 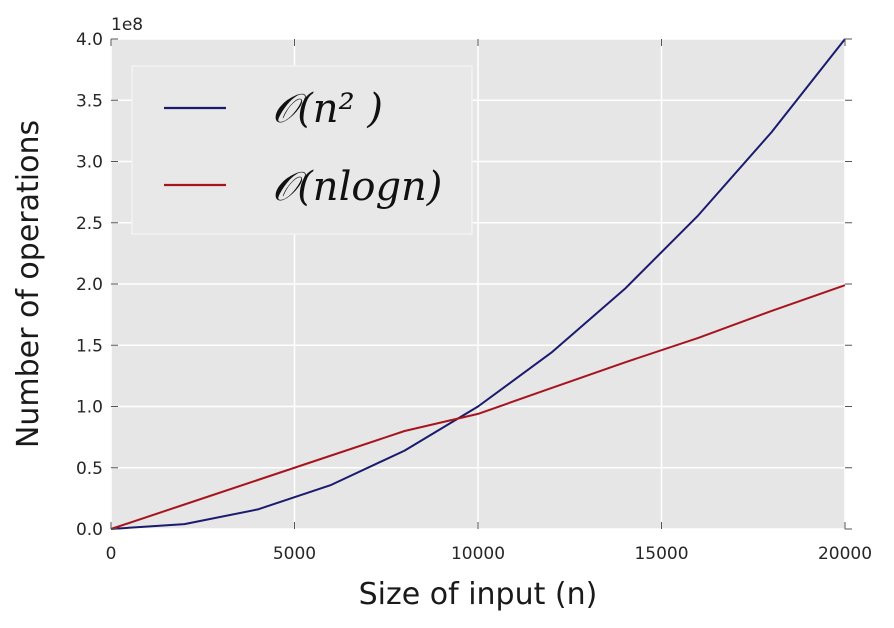 I want to click on legend: 𝒪(n² ) 𝒪(nlogn), so click(x=302, y=150).